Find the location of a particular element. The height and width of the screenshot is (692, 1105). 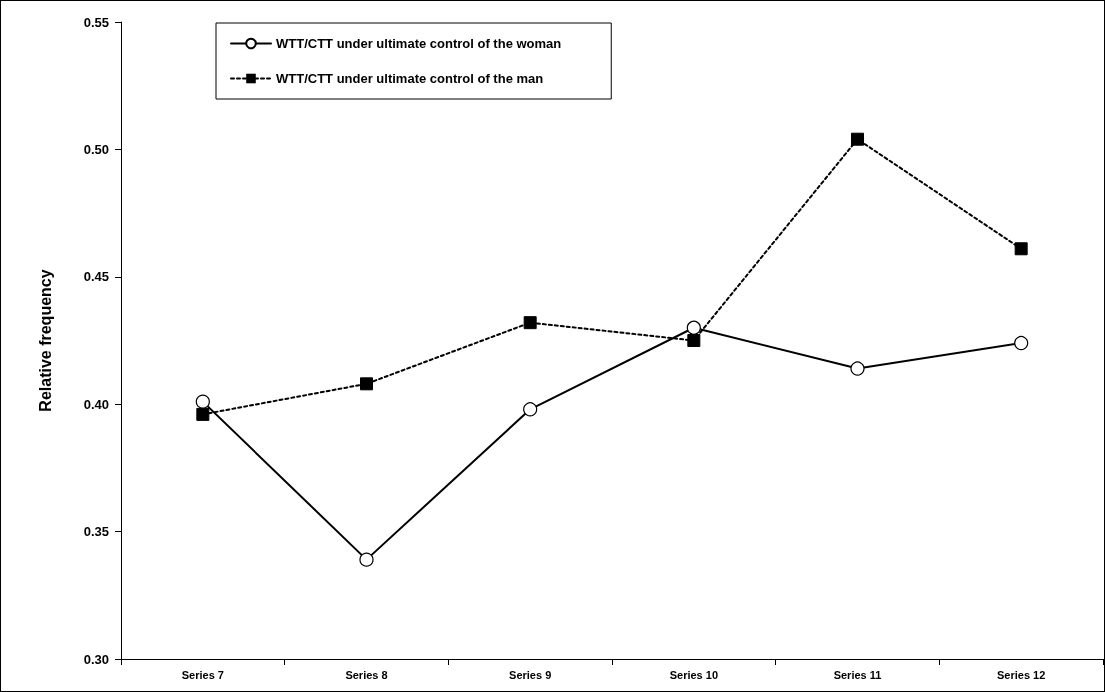

x-tick-label: Series 7 is located at coordinates (202, 674).